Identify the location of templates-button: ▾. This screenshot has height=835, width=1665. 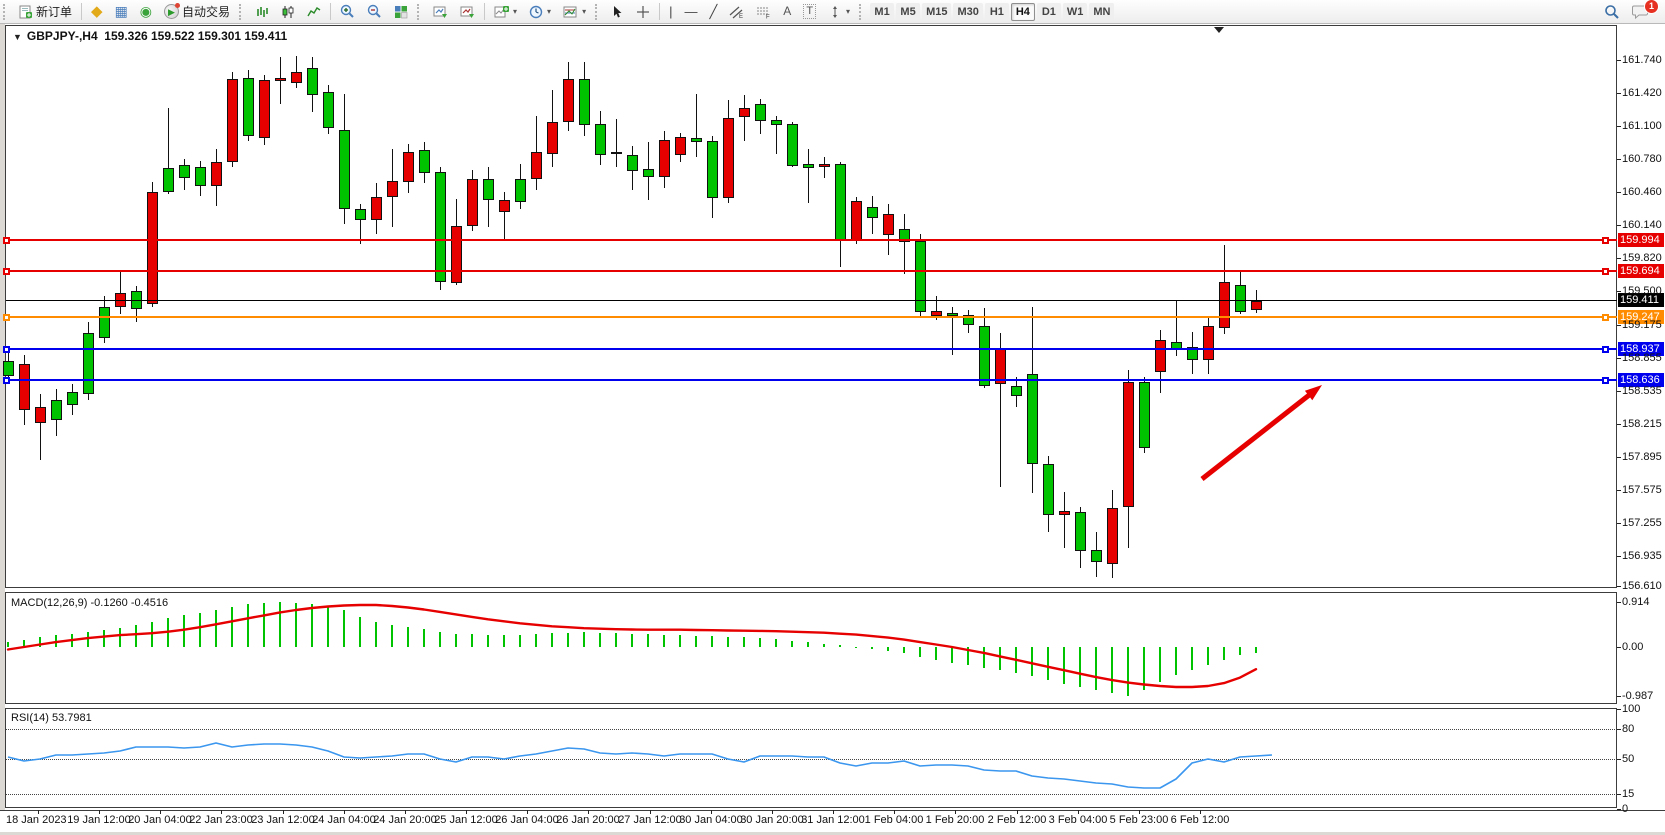
(574, 12).